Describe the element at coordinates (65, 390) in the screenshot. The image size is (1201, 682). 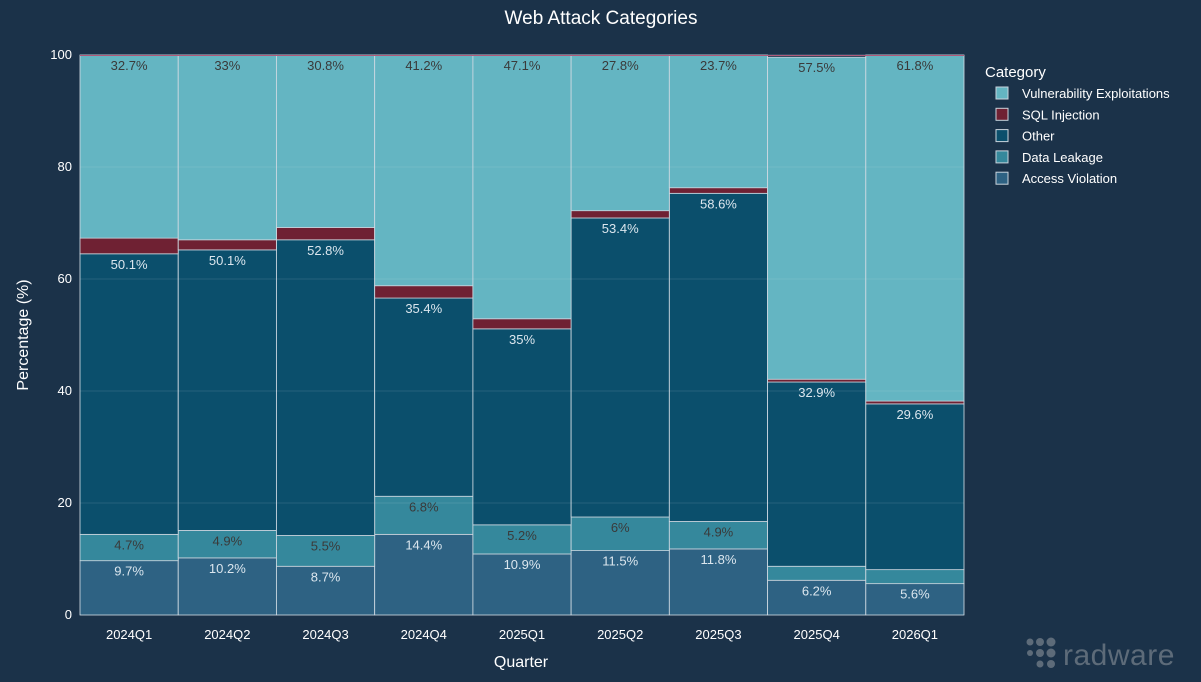
I see `y-tick-label: 40` at that location.